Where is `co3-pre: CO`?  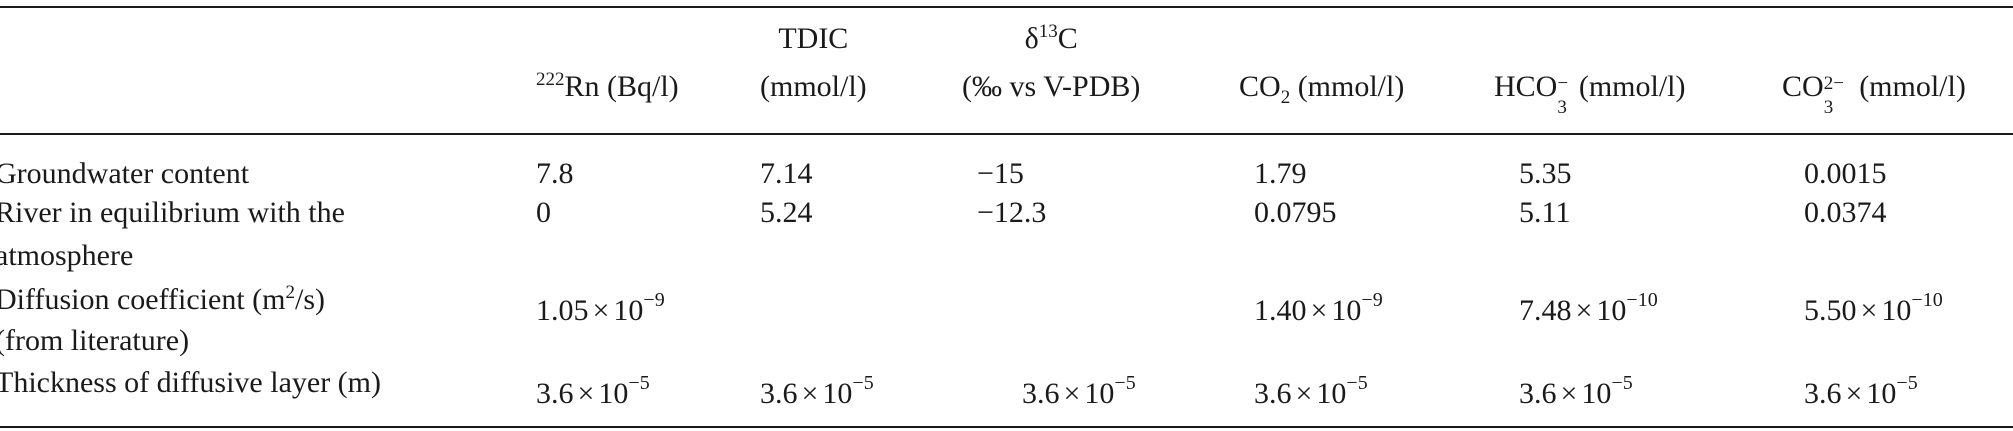
co3-pre: CO is located at coordinates (1803, 86).